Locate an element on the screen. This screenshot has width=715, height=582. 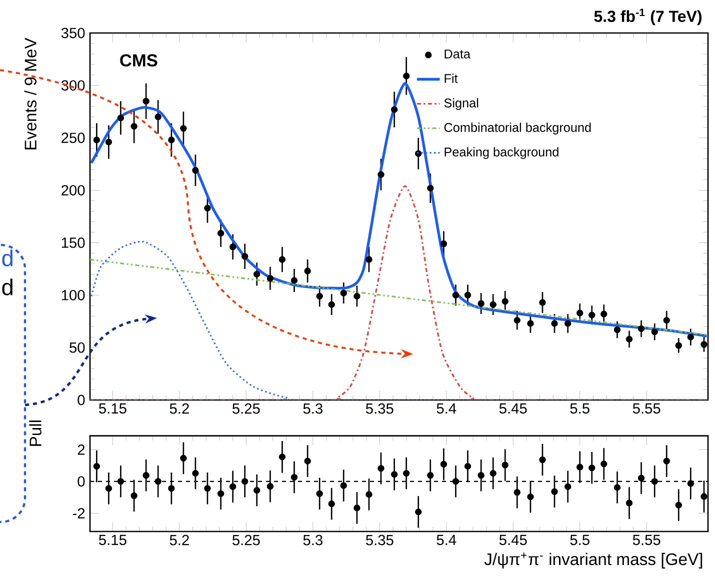
y-axis-title: Pull is located at coordinates (35, 433).